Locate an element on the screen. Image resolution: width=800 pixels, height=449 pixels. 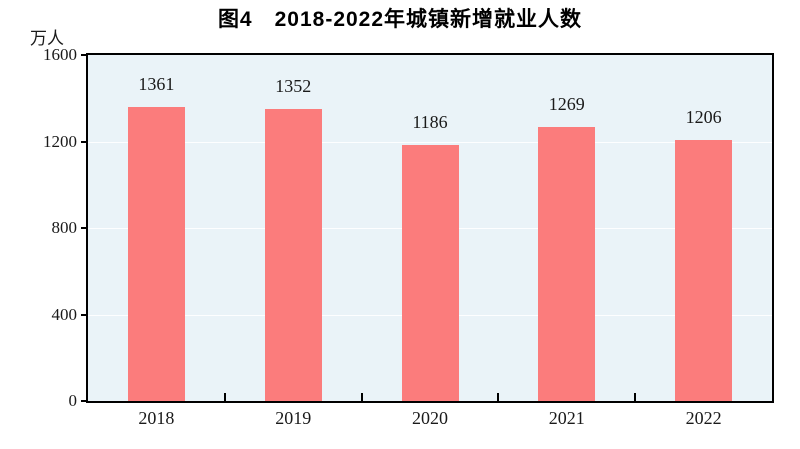
y-axis-unit-label: 万人 is located at coordinates (47, 38).